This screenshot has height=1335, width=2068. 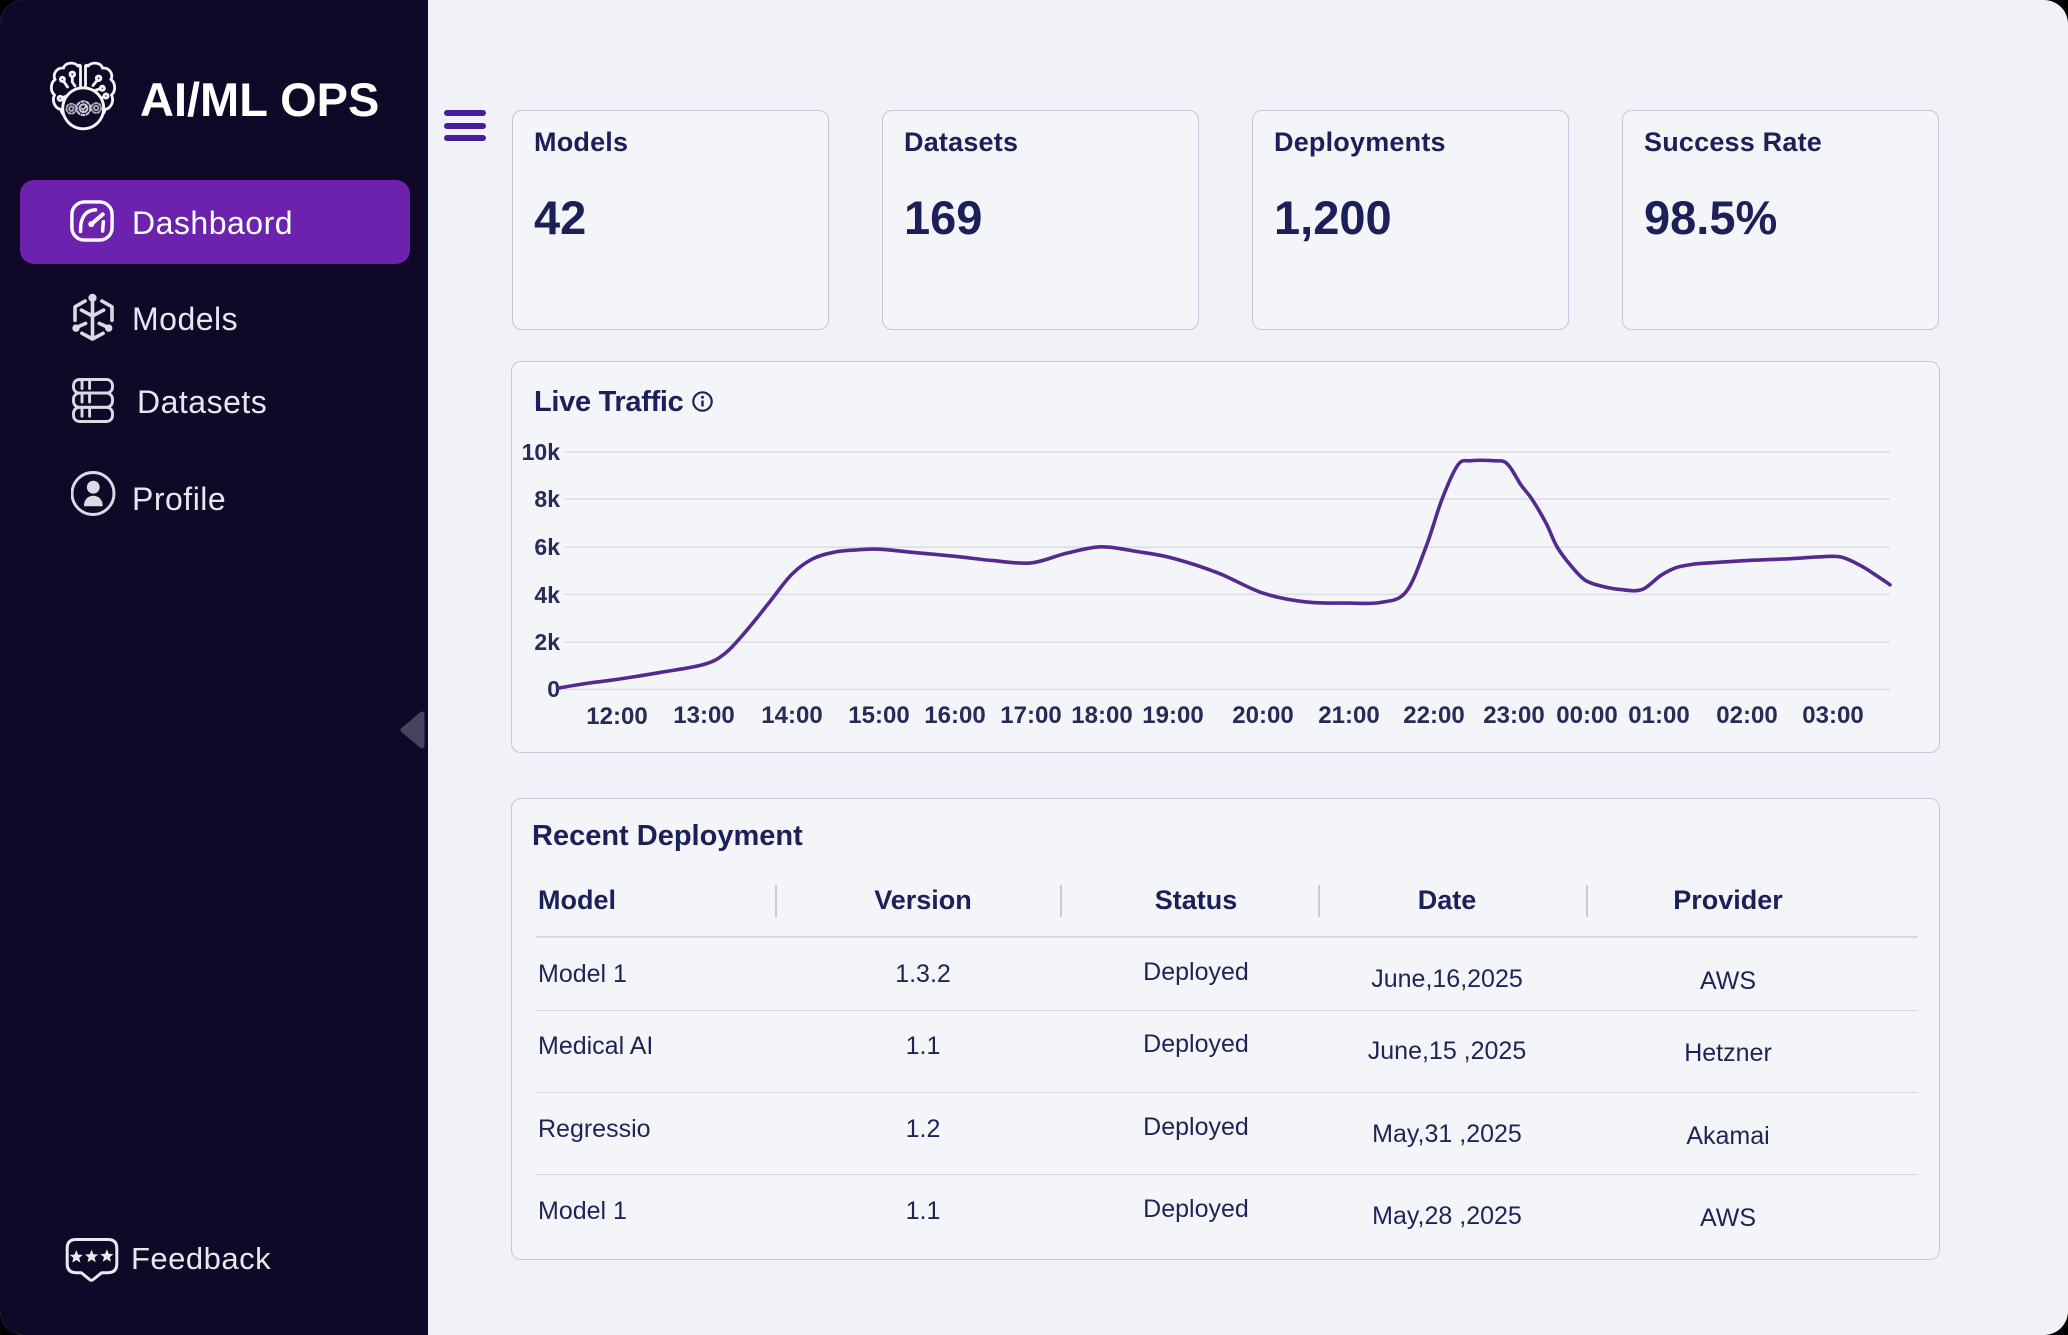 I want to click on svg-text: 13:00, so click(x=703, y=715).